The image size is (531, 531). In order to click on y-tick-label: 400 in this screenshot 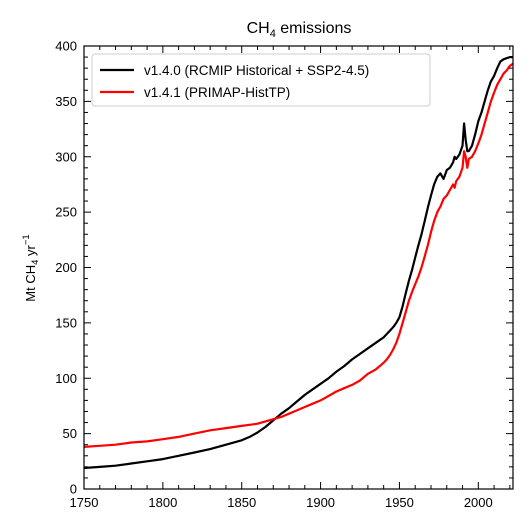, I will do `click(66, 46)`.